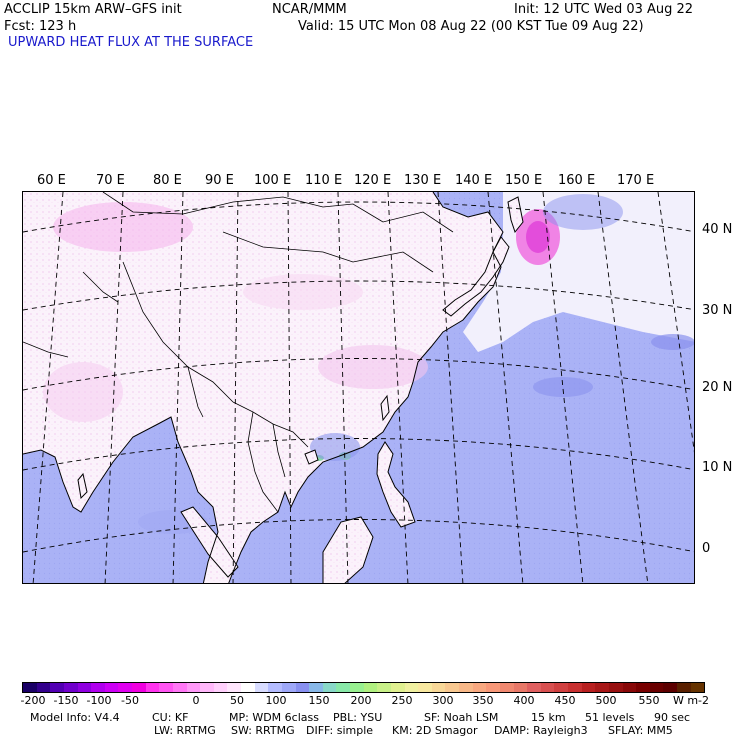 The height and width of the screenshot is (740, 740). Describe the element at coordinates (361, 700) in the screenshot. I see `colorbar-tick: 200` at that location.